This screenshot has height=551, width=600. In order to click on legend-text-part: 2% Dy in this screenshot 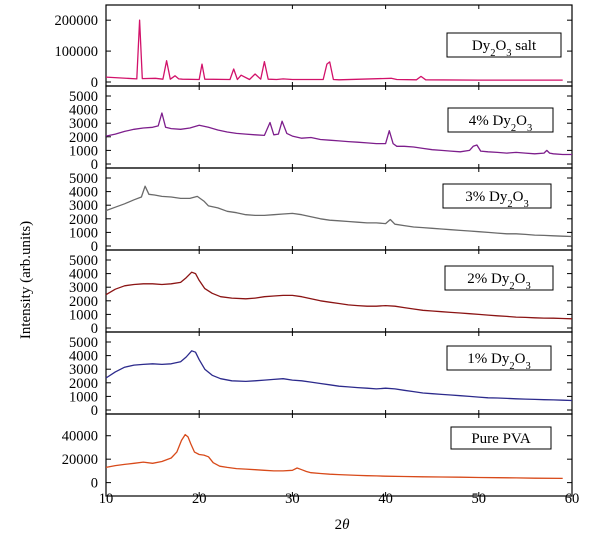, I will do `click(488, 279)`.